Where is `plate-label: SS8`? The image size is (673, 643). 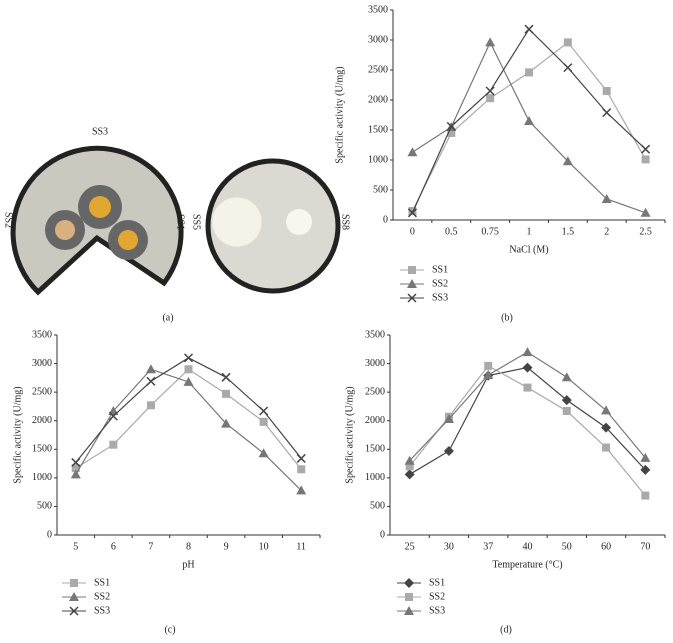
plate-label: SS8 is located at coordinates (345, 222).